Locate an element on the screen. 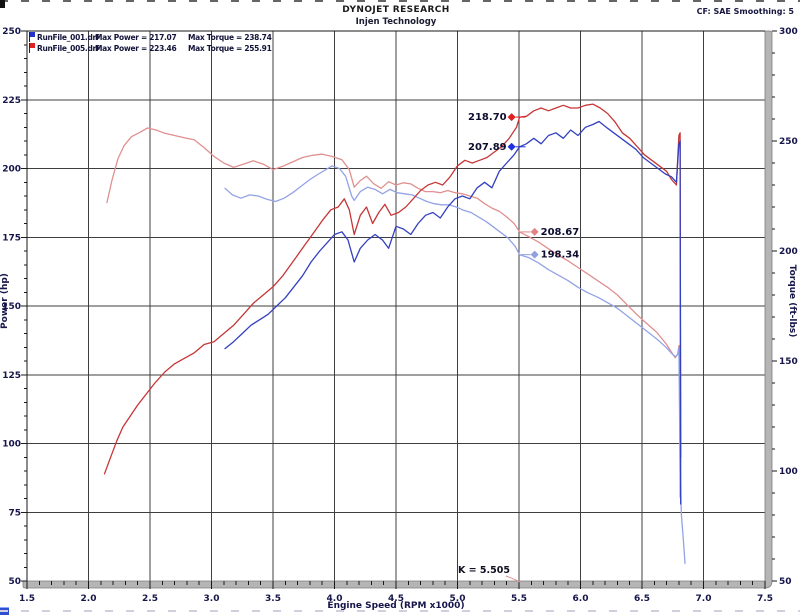 This screenshot has width=800, height=615. power-axis-title: Power (hp) is located at coordinates (5, 301).